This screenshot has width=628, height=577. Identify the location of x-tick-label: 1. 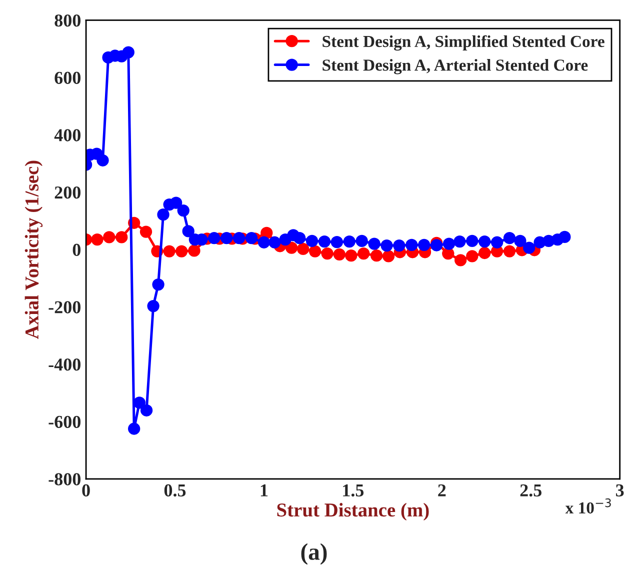
(264, 490).